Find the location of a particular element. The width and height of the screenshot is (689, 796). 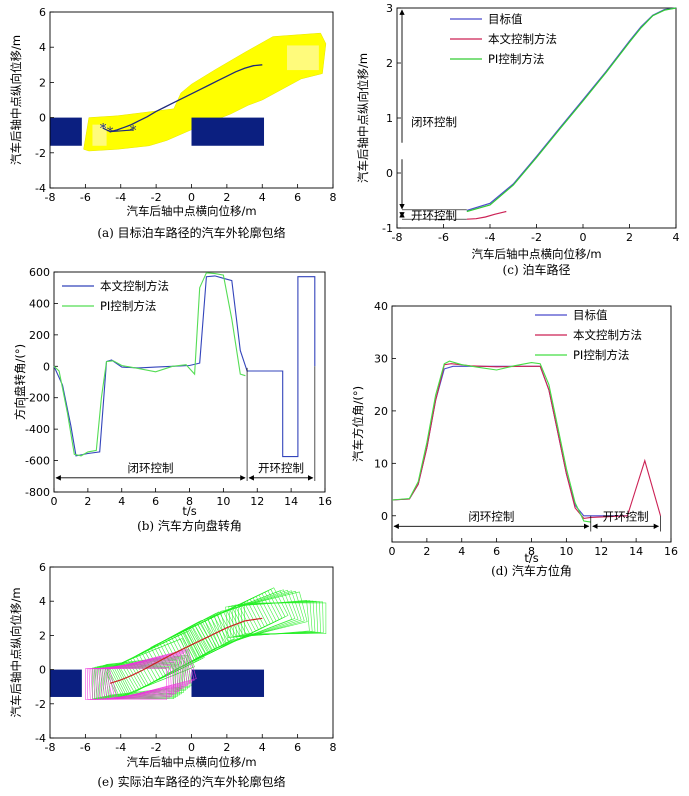

chart-caption: (c) 泊车路径 is located at coordinates (537, 269).